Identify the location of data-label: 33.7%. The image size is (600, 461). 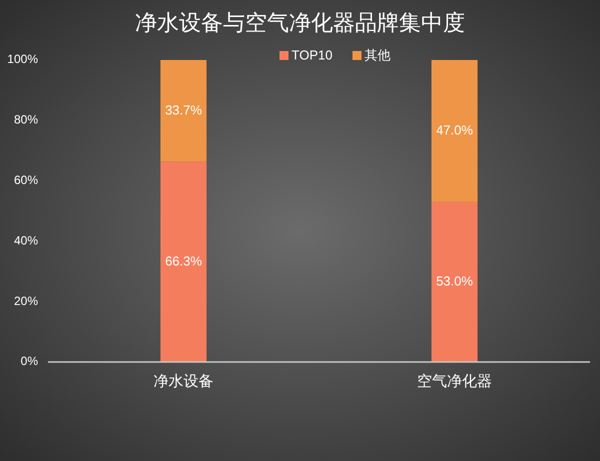
(183, 110).